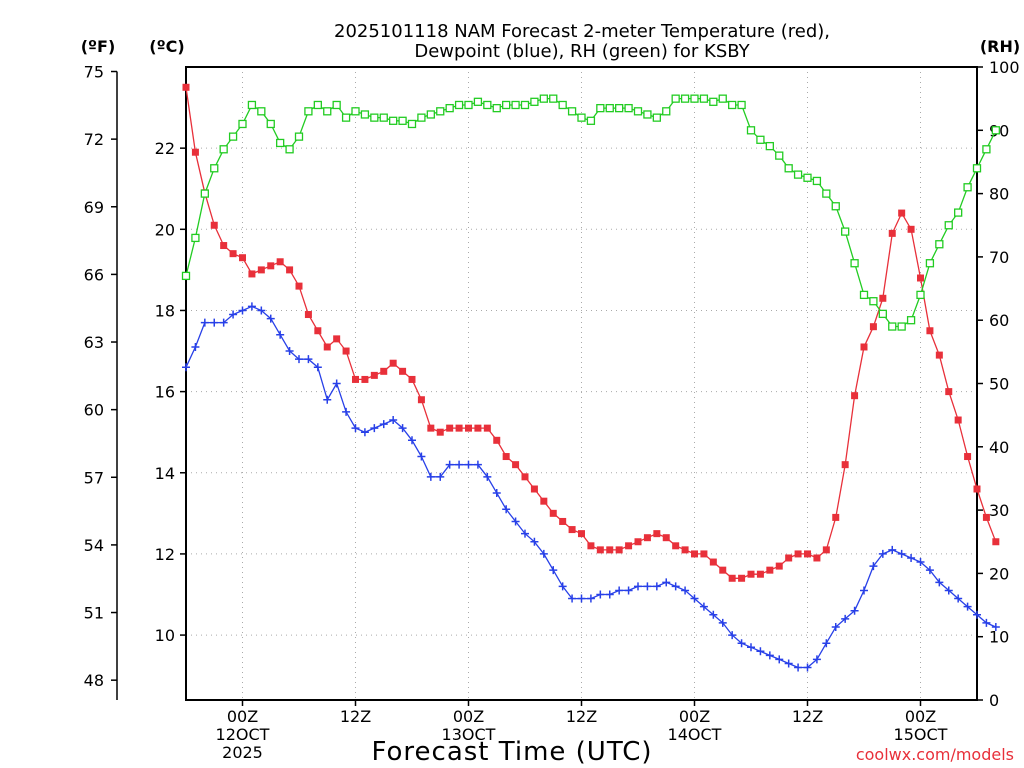 The height and width of the screenshot is (768, 1024). I want to click on fahrenheit-tick-label: 54, so click(94, 545).